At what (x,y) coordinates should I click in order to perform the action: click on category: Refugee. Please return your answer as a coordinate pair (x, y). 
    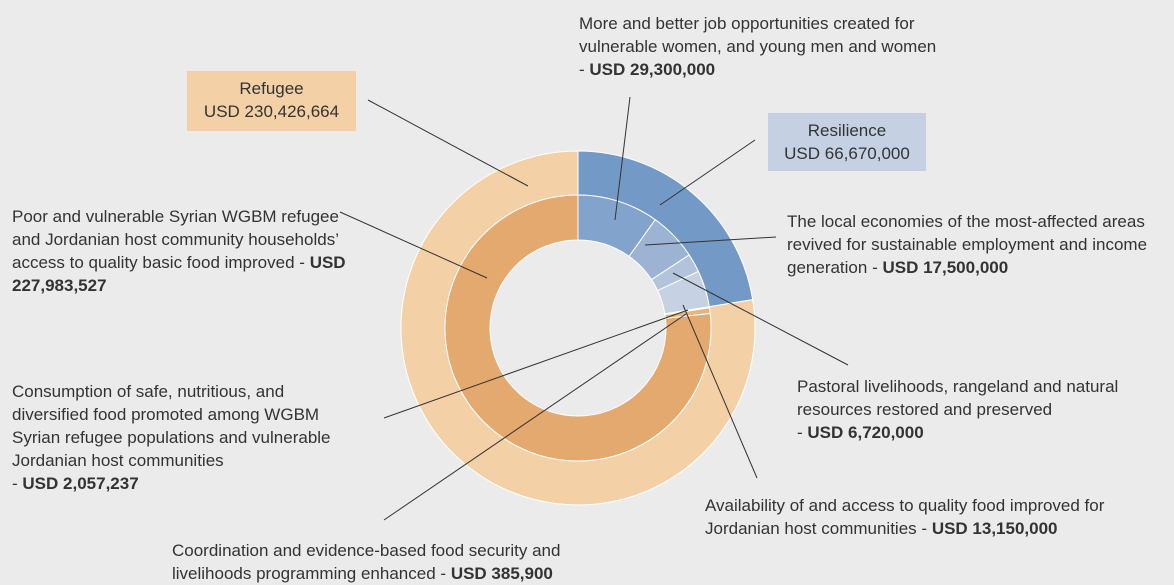
    Looking at the image, I should click on (271, 88).